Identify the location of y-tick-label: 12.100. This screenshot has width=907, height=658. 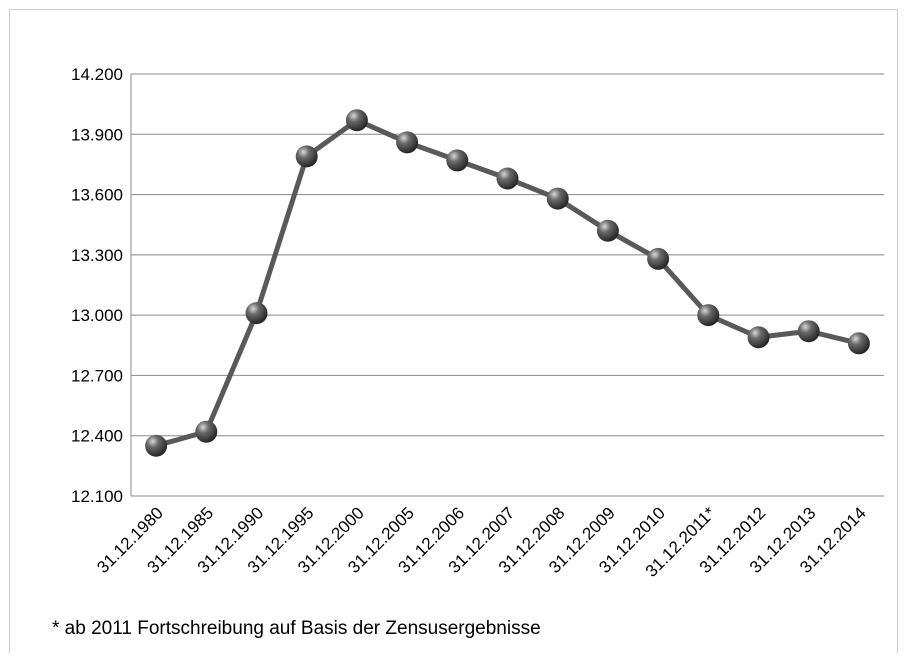
(97, 496).